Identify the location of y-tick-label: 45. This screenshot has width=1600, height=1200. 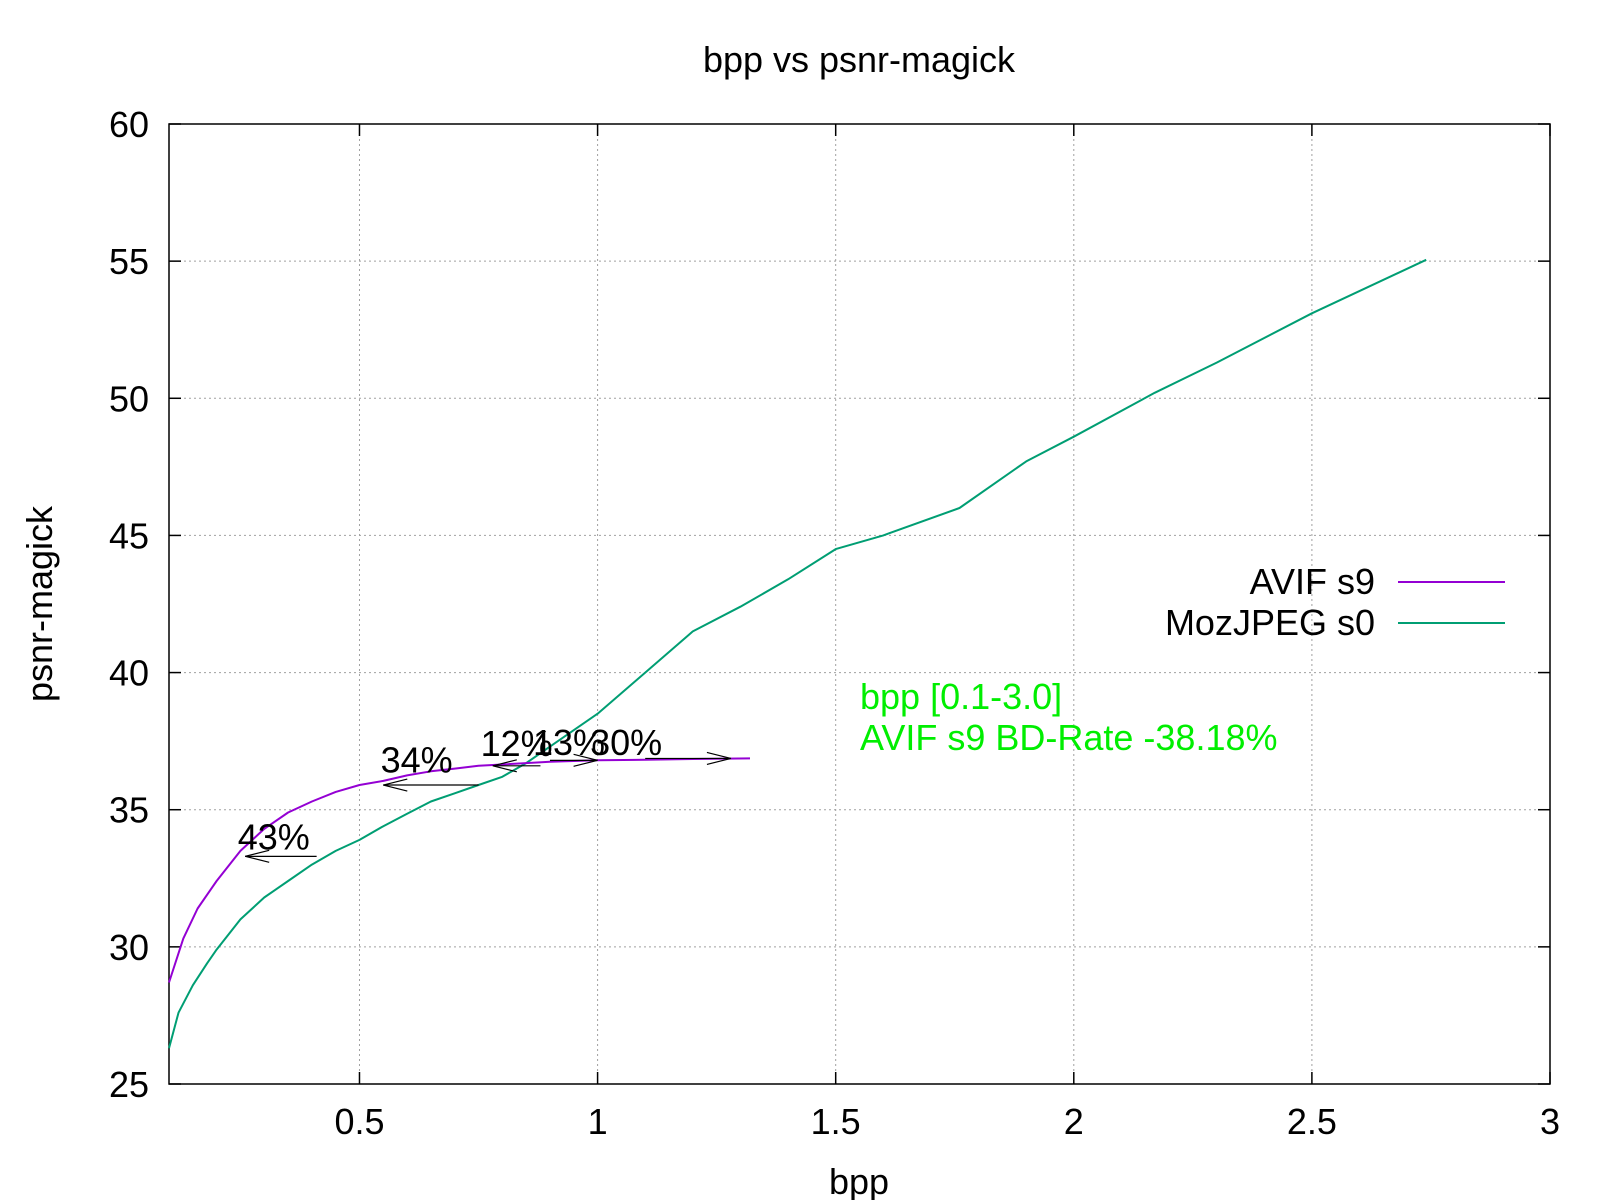
(129, 535).